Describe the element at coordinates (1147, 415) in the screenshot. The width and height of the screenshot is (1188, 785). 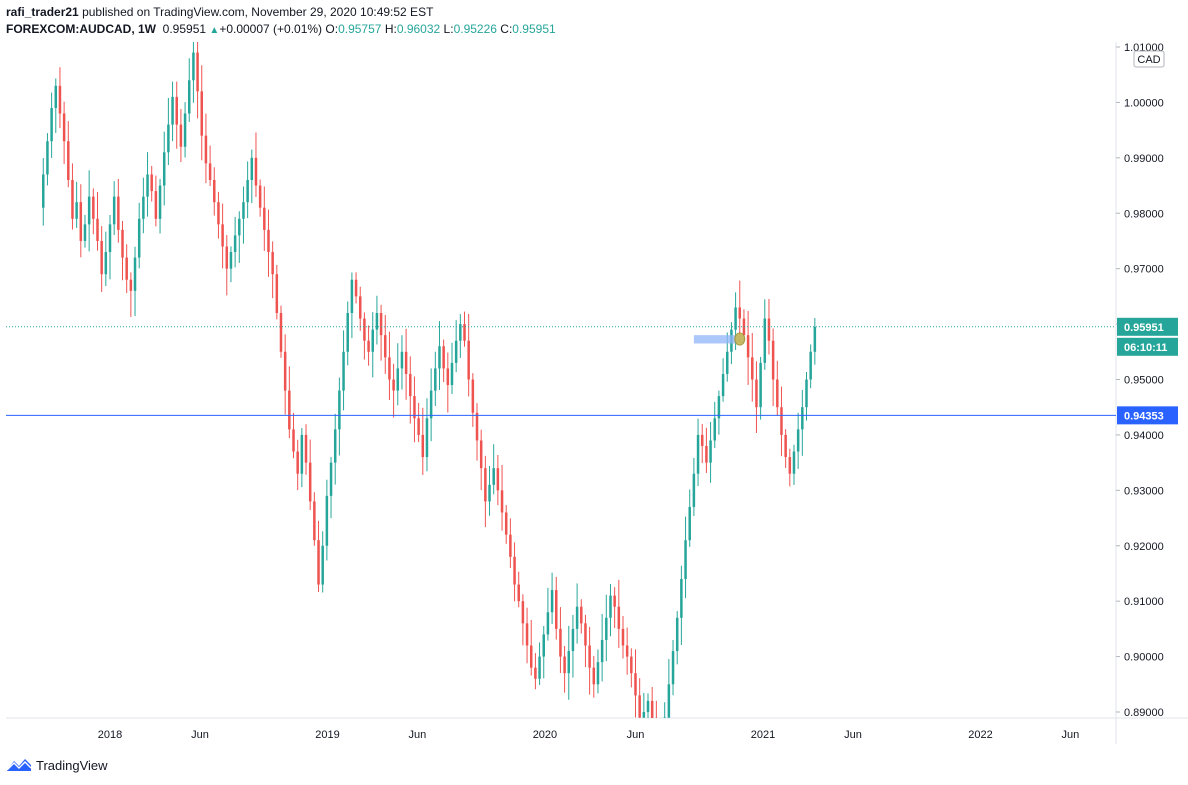
I see `horizontal-line-tag` at that location.